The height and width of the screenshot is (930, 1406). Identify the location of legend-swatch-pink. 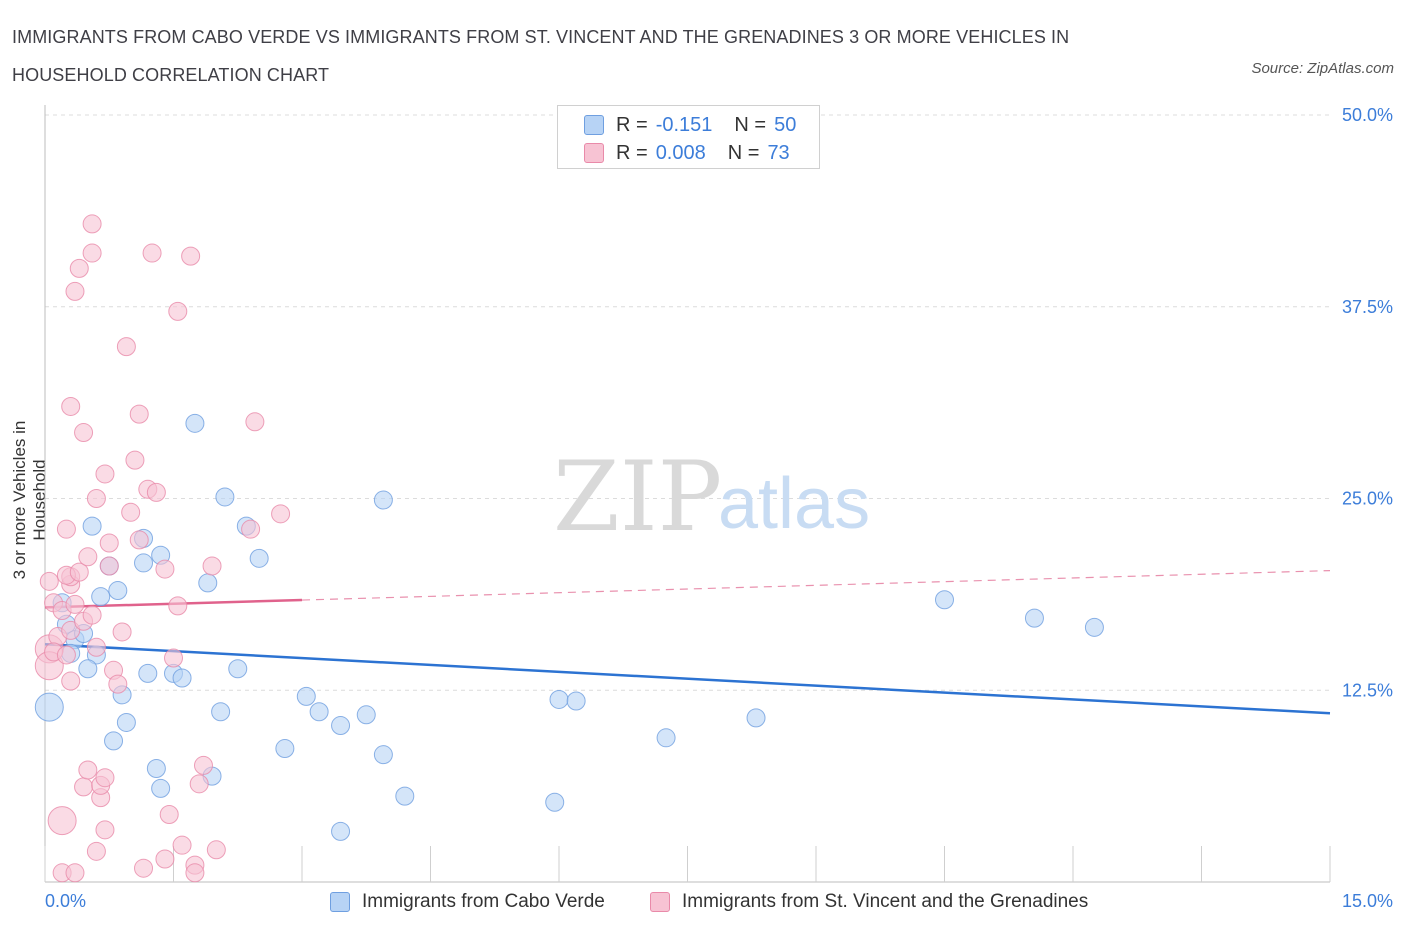
(594, 153).